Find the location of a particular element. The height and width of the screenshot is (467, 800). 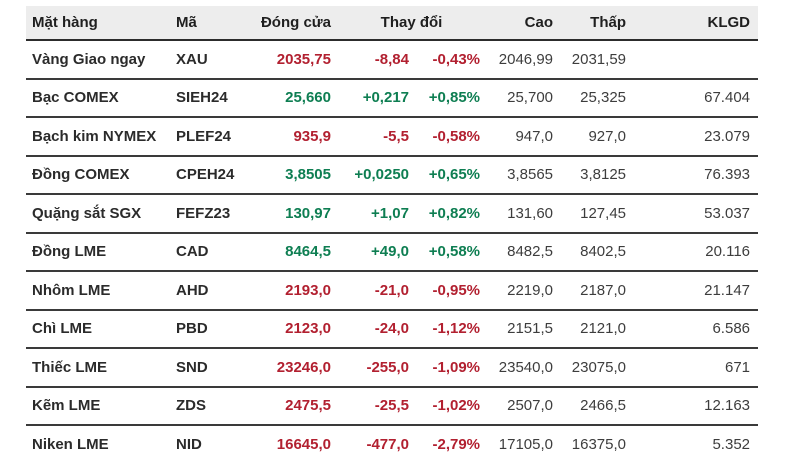

change-value: -25,5 is located at coordinates (391, 406).